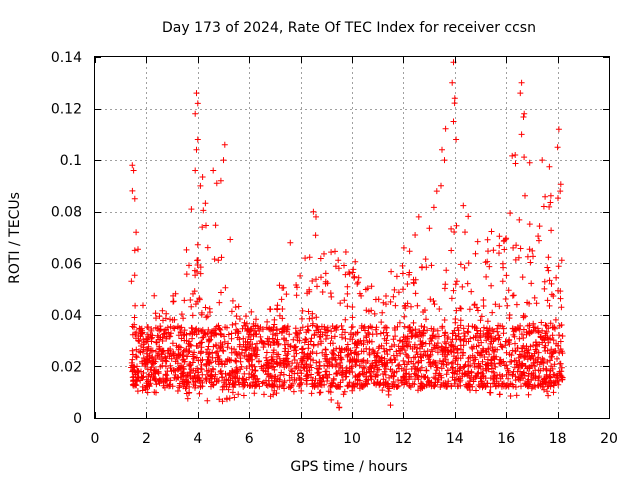  Describe the element at coordinates (95, 439) in the screenshot. I see `x-tick-label: 0` at that location.